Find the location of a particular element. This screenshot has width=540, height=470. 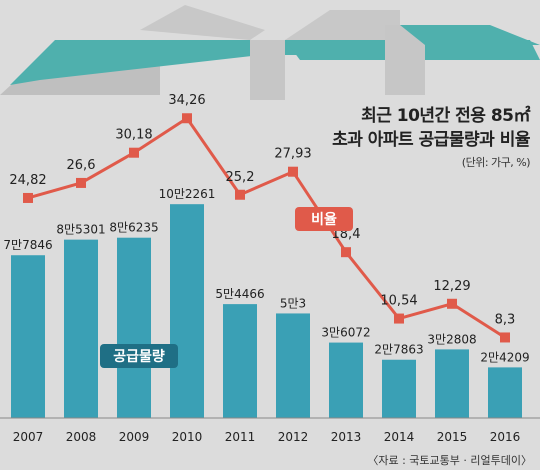

ratio-label-2010: 34,26 is located at coordinates (186, 100).